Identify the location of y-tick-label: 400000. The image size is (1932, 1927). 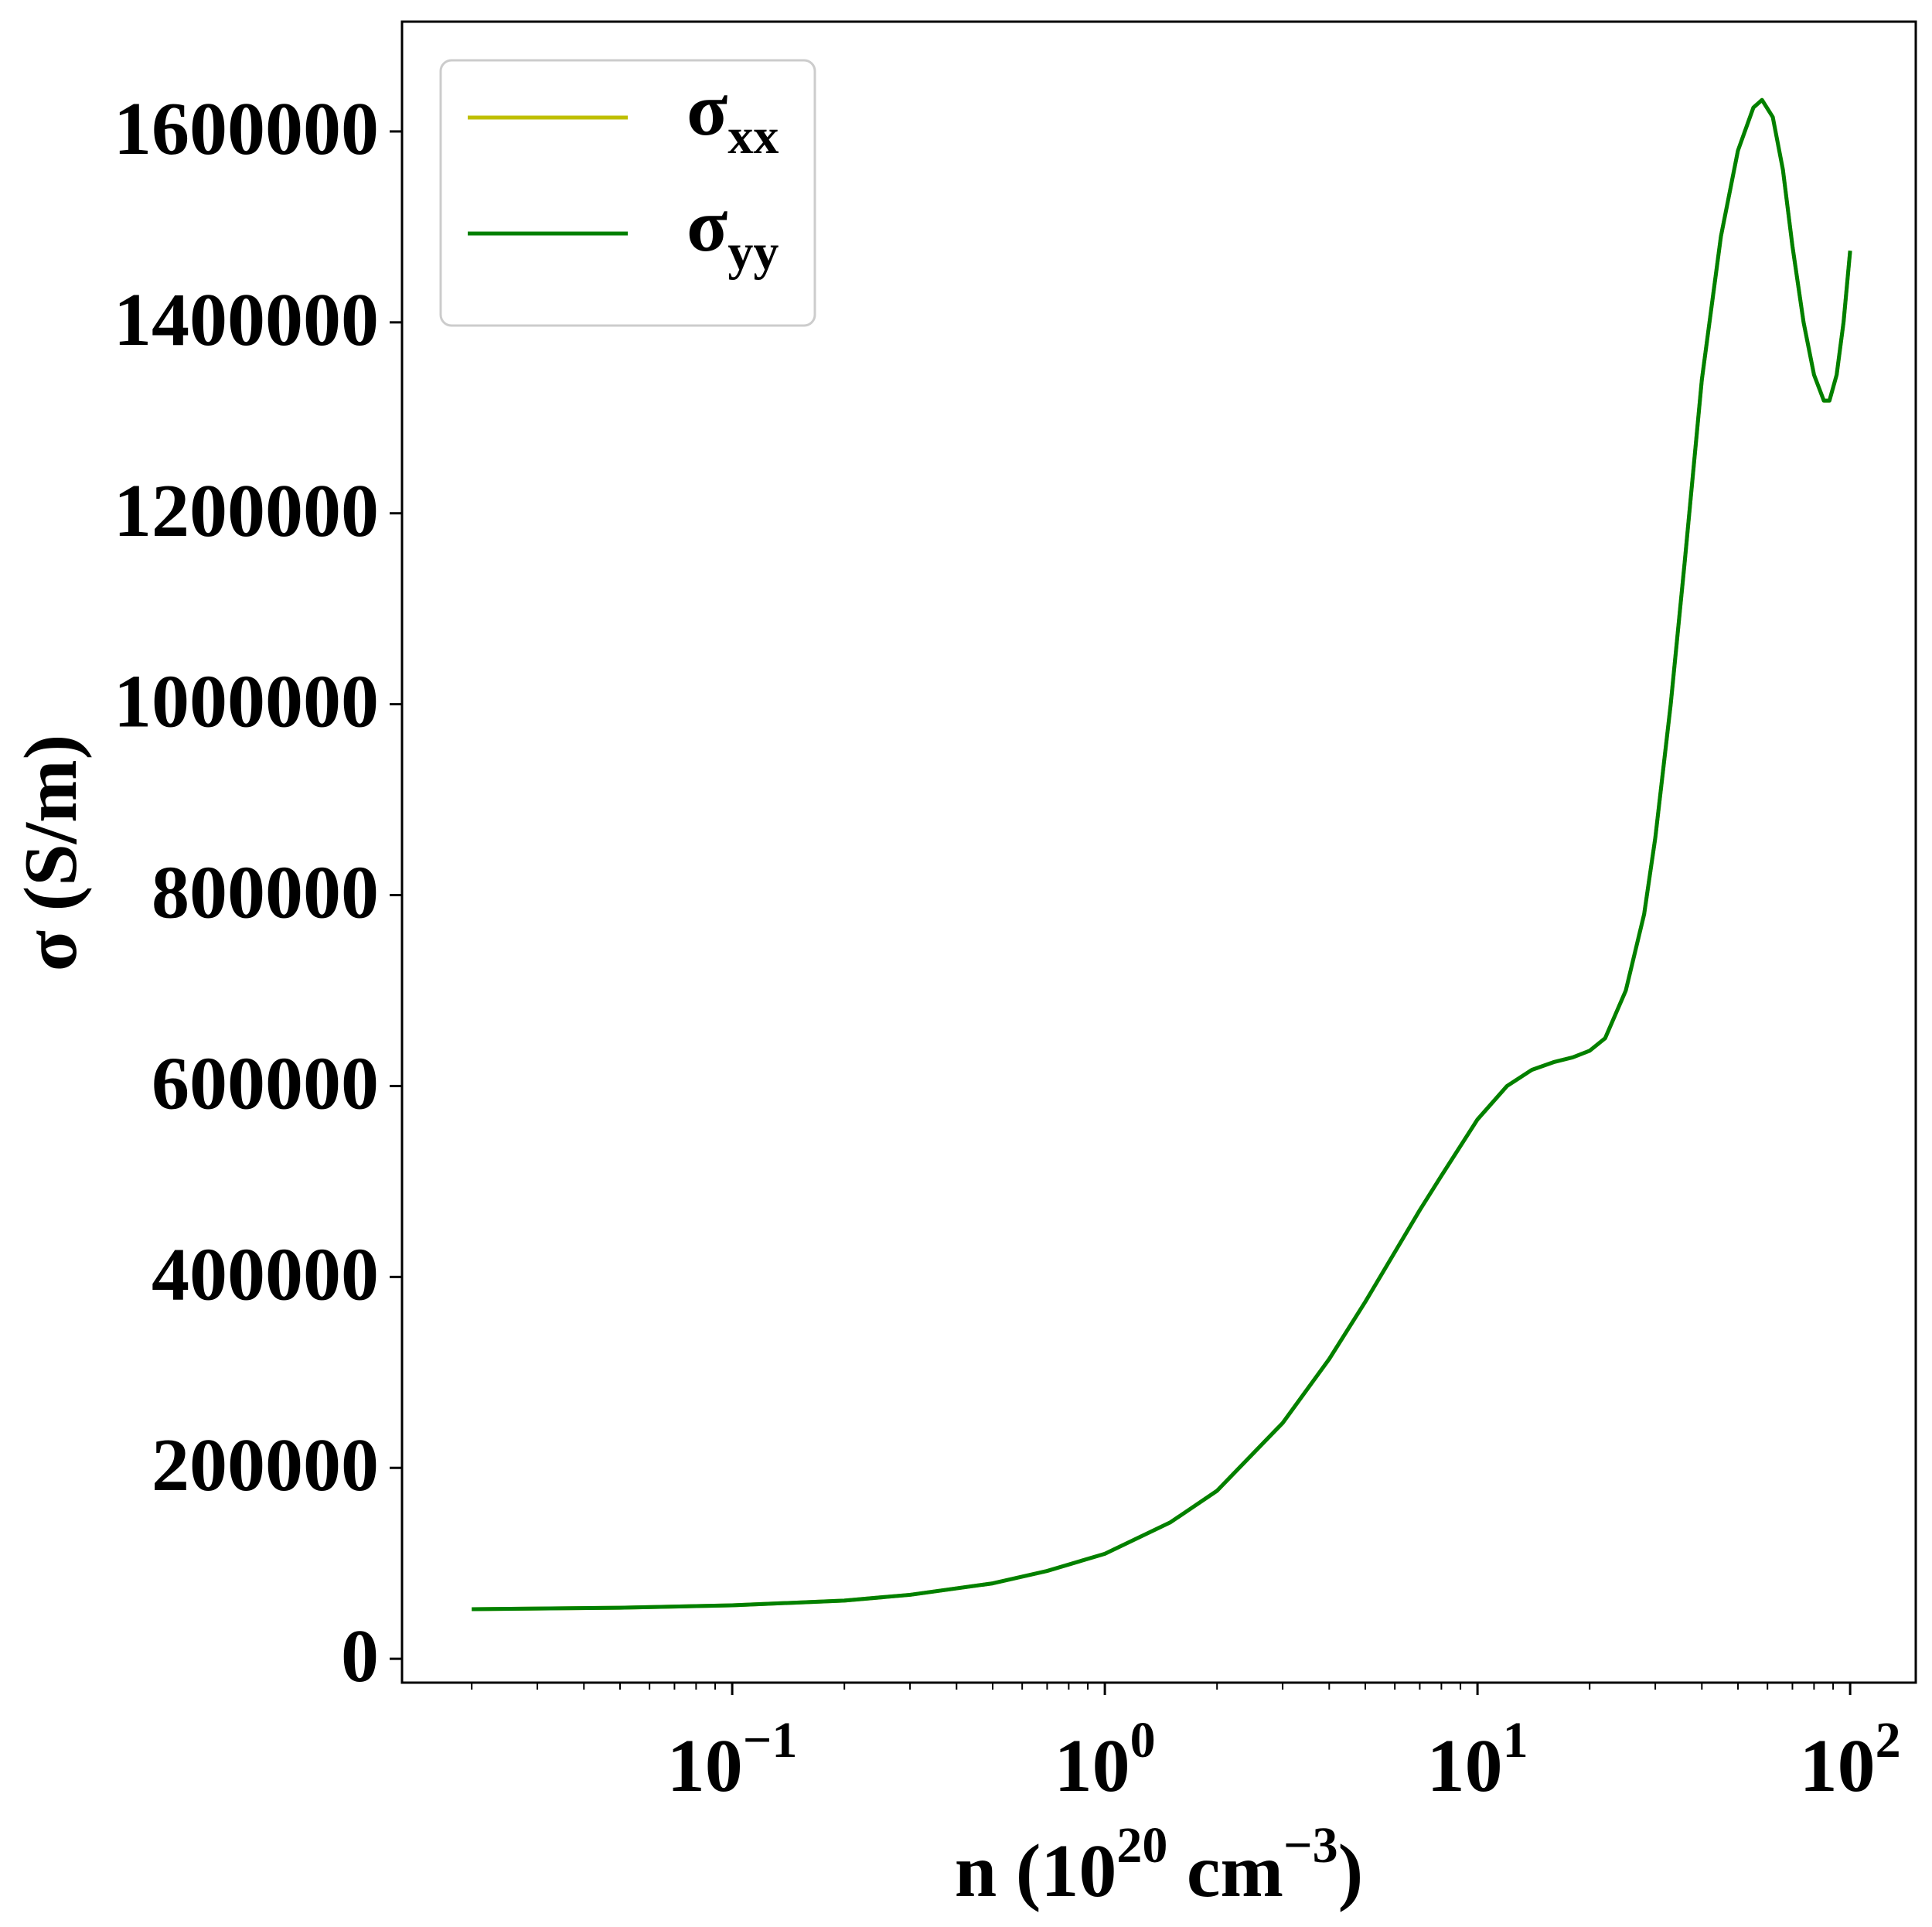
(265, 1274).